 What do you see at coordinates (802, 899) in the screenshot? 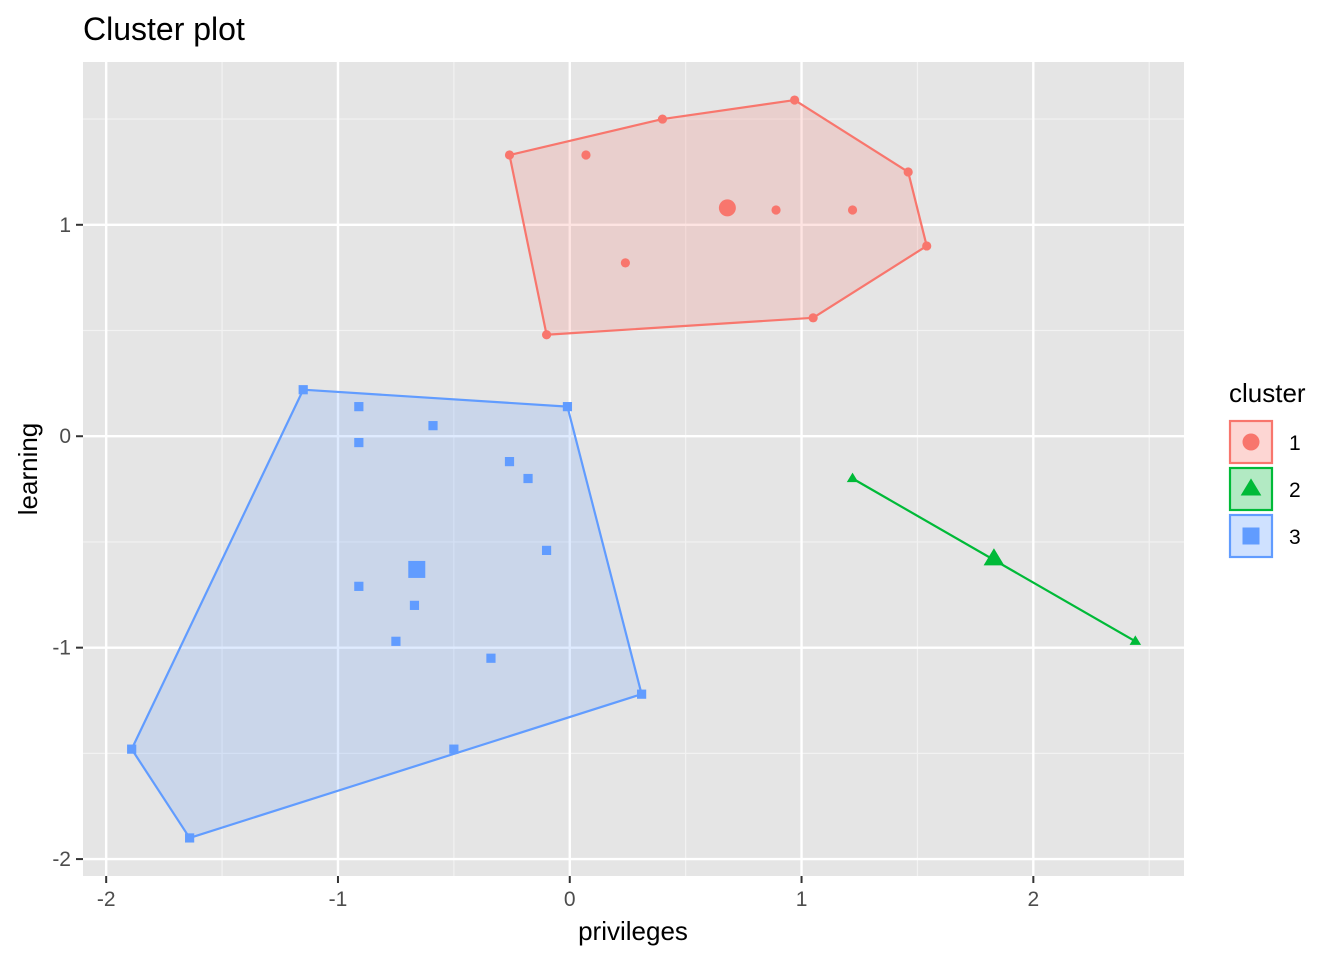
I see `x-tick-label: 1` at bounding box center [802, 899].